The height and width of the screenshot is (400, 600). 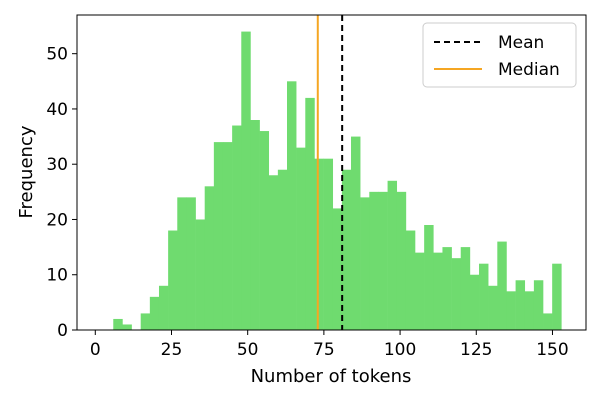 I want to click on legend: Mean Median, so click(x=499, y=55).